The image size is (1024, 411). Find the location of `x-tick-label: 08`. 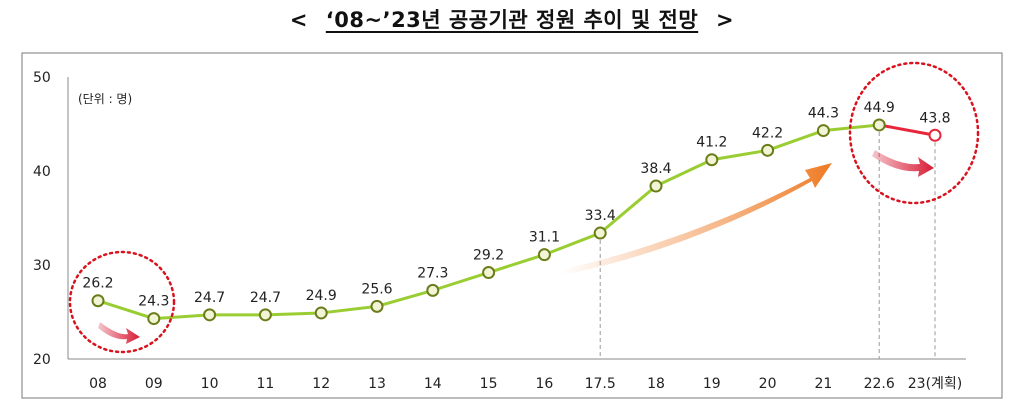

x-tick-label: 08 is located at coordinates (98, 384).